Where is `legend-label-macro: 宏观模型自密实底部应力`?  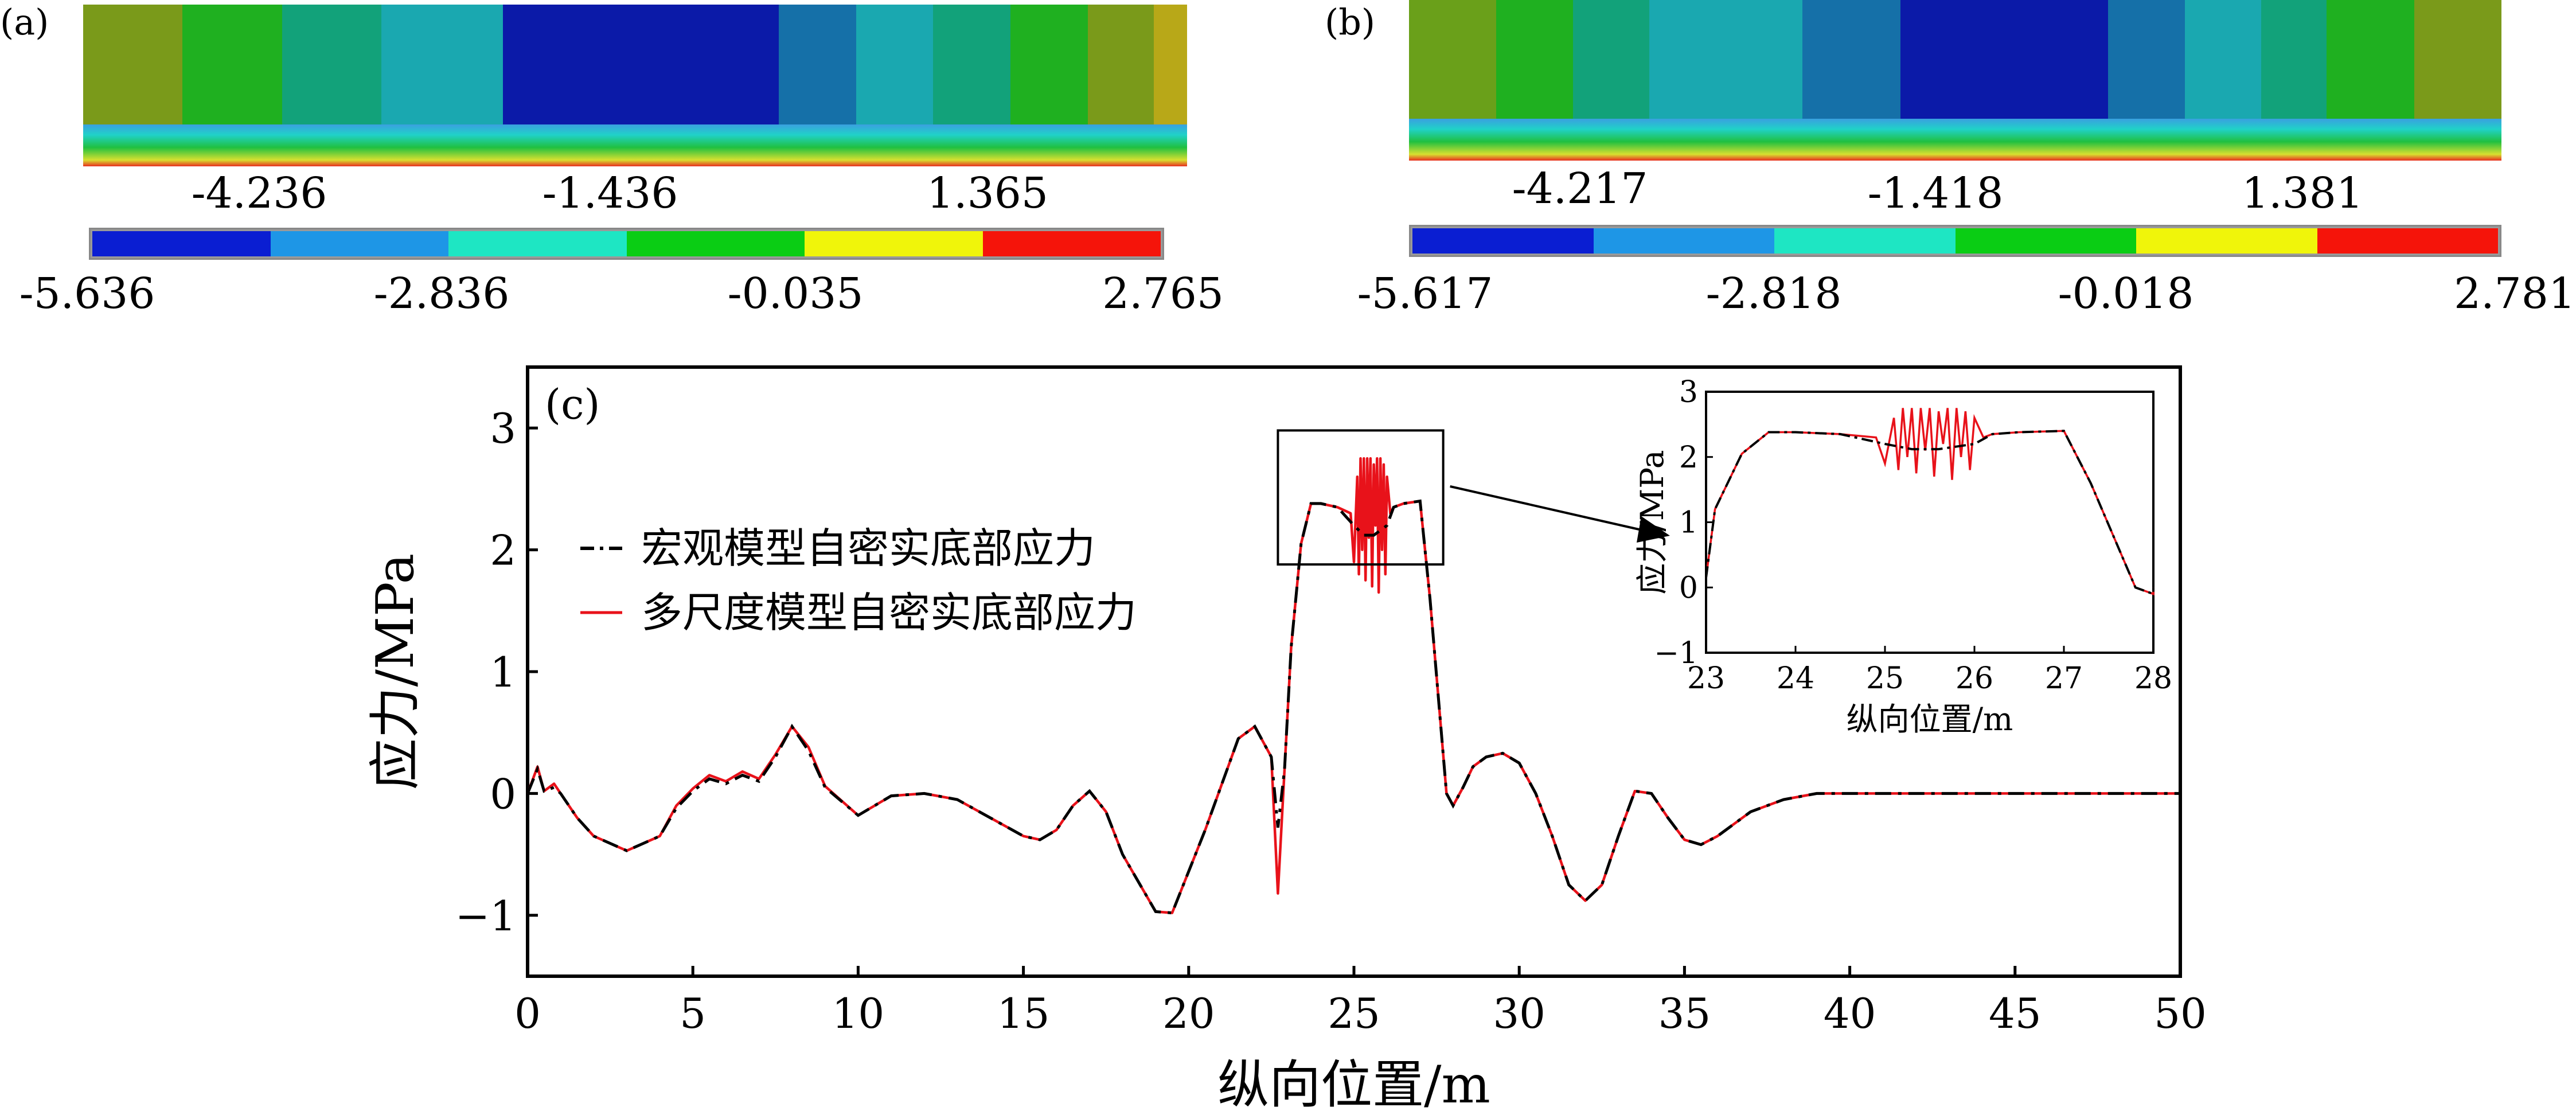
legend-label-macro: 宏观模型自密实底部应力 is located at coordinates (868, 548).